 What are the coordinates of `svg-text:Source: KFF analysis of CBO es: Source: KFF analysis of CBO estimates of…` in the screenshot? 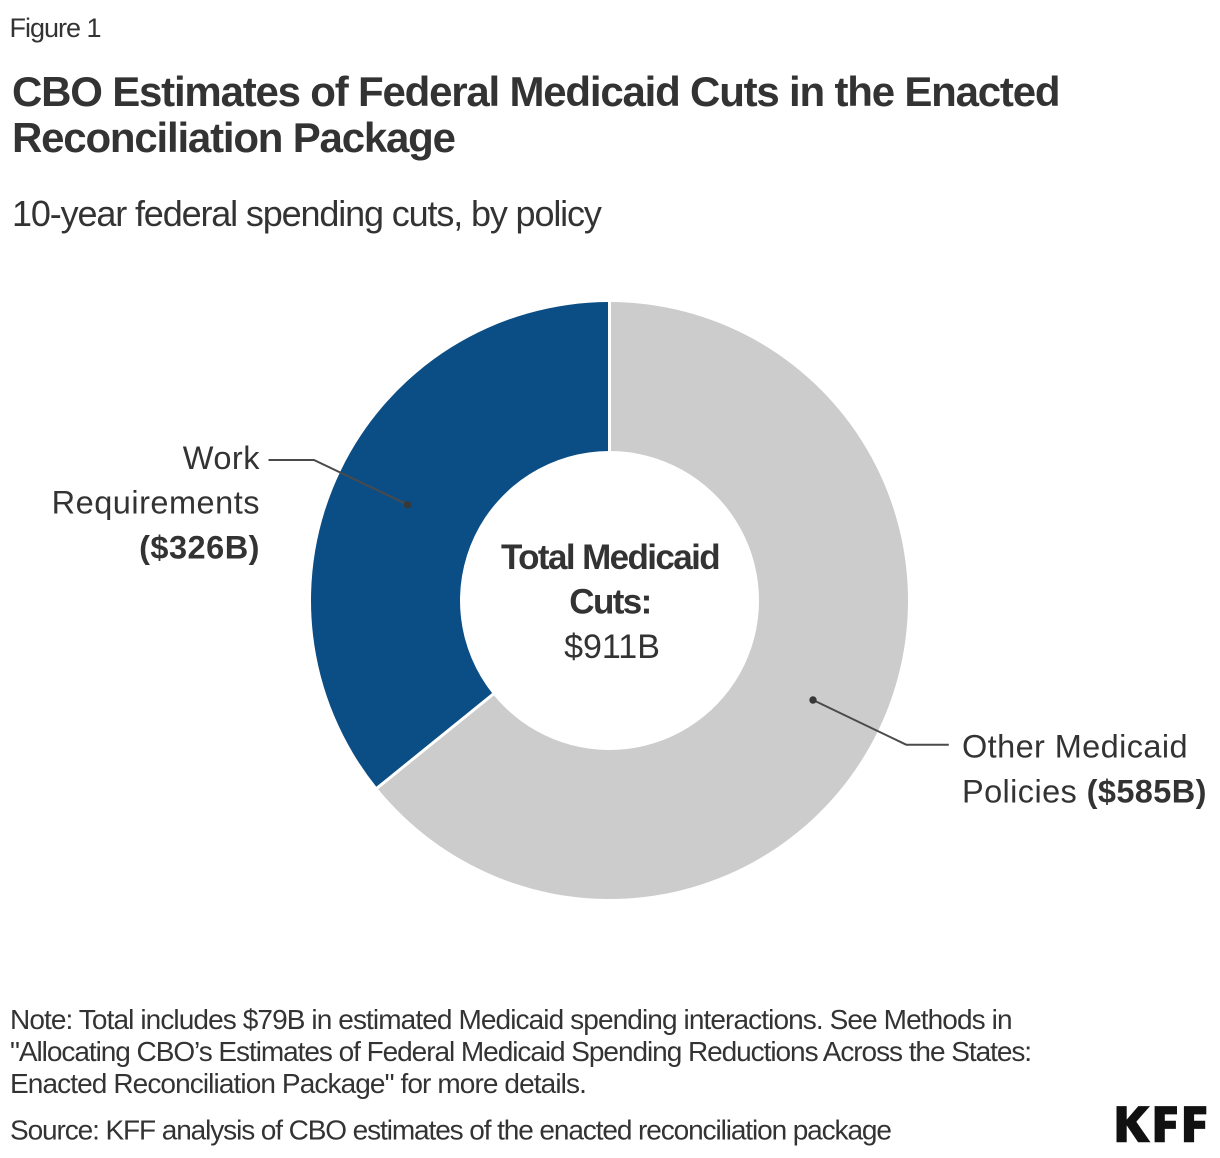 It's located at (450, 1130).